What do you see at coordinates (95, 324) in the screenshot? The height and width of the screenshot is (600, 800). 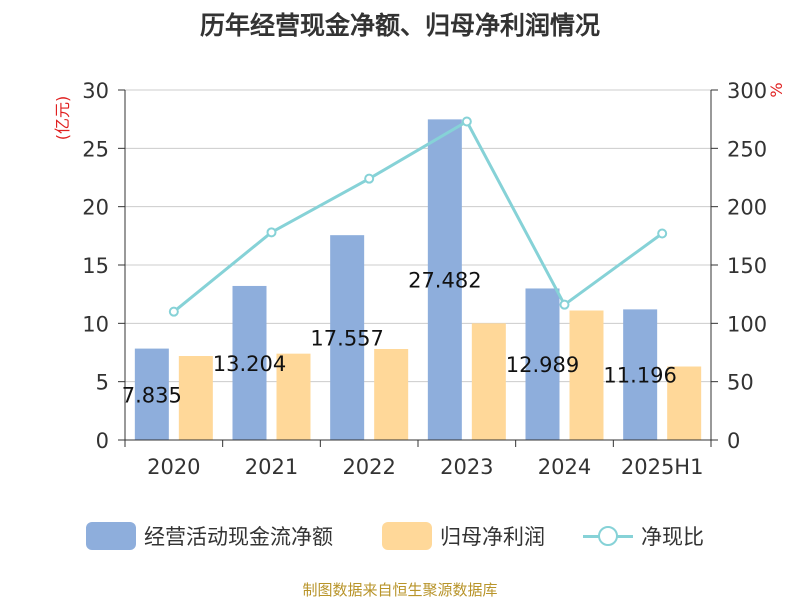 I see `left-tick-label: 10` at bounding box center [95, 324].